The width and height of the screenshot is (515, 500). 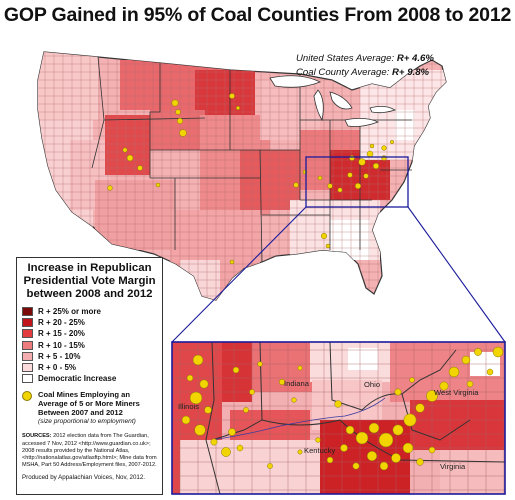 What do you see at coordinates (61, 334) in the screenshot?
I see `legend-label: R + 15 - 20%` at bounding box center [61, 334].